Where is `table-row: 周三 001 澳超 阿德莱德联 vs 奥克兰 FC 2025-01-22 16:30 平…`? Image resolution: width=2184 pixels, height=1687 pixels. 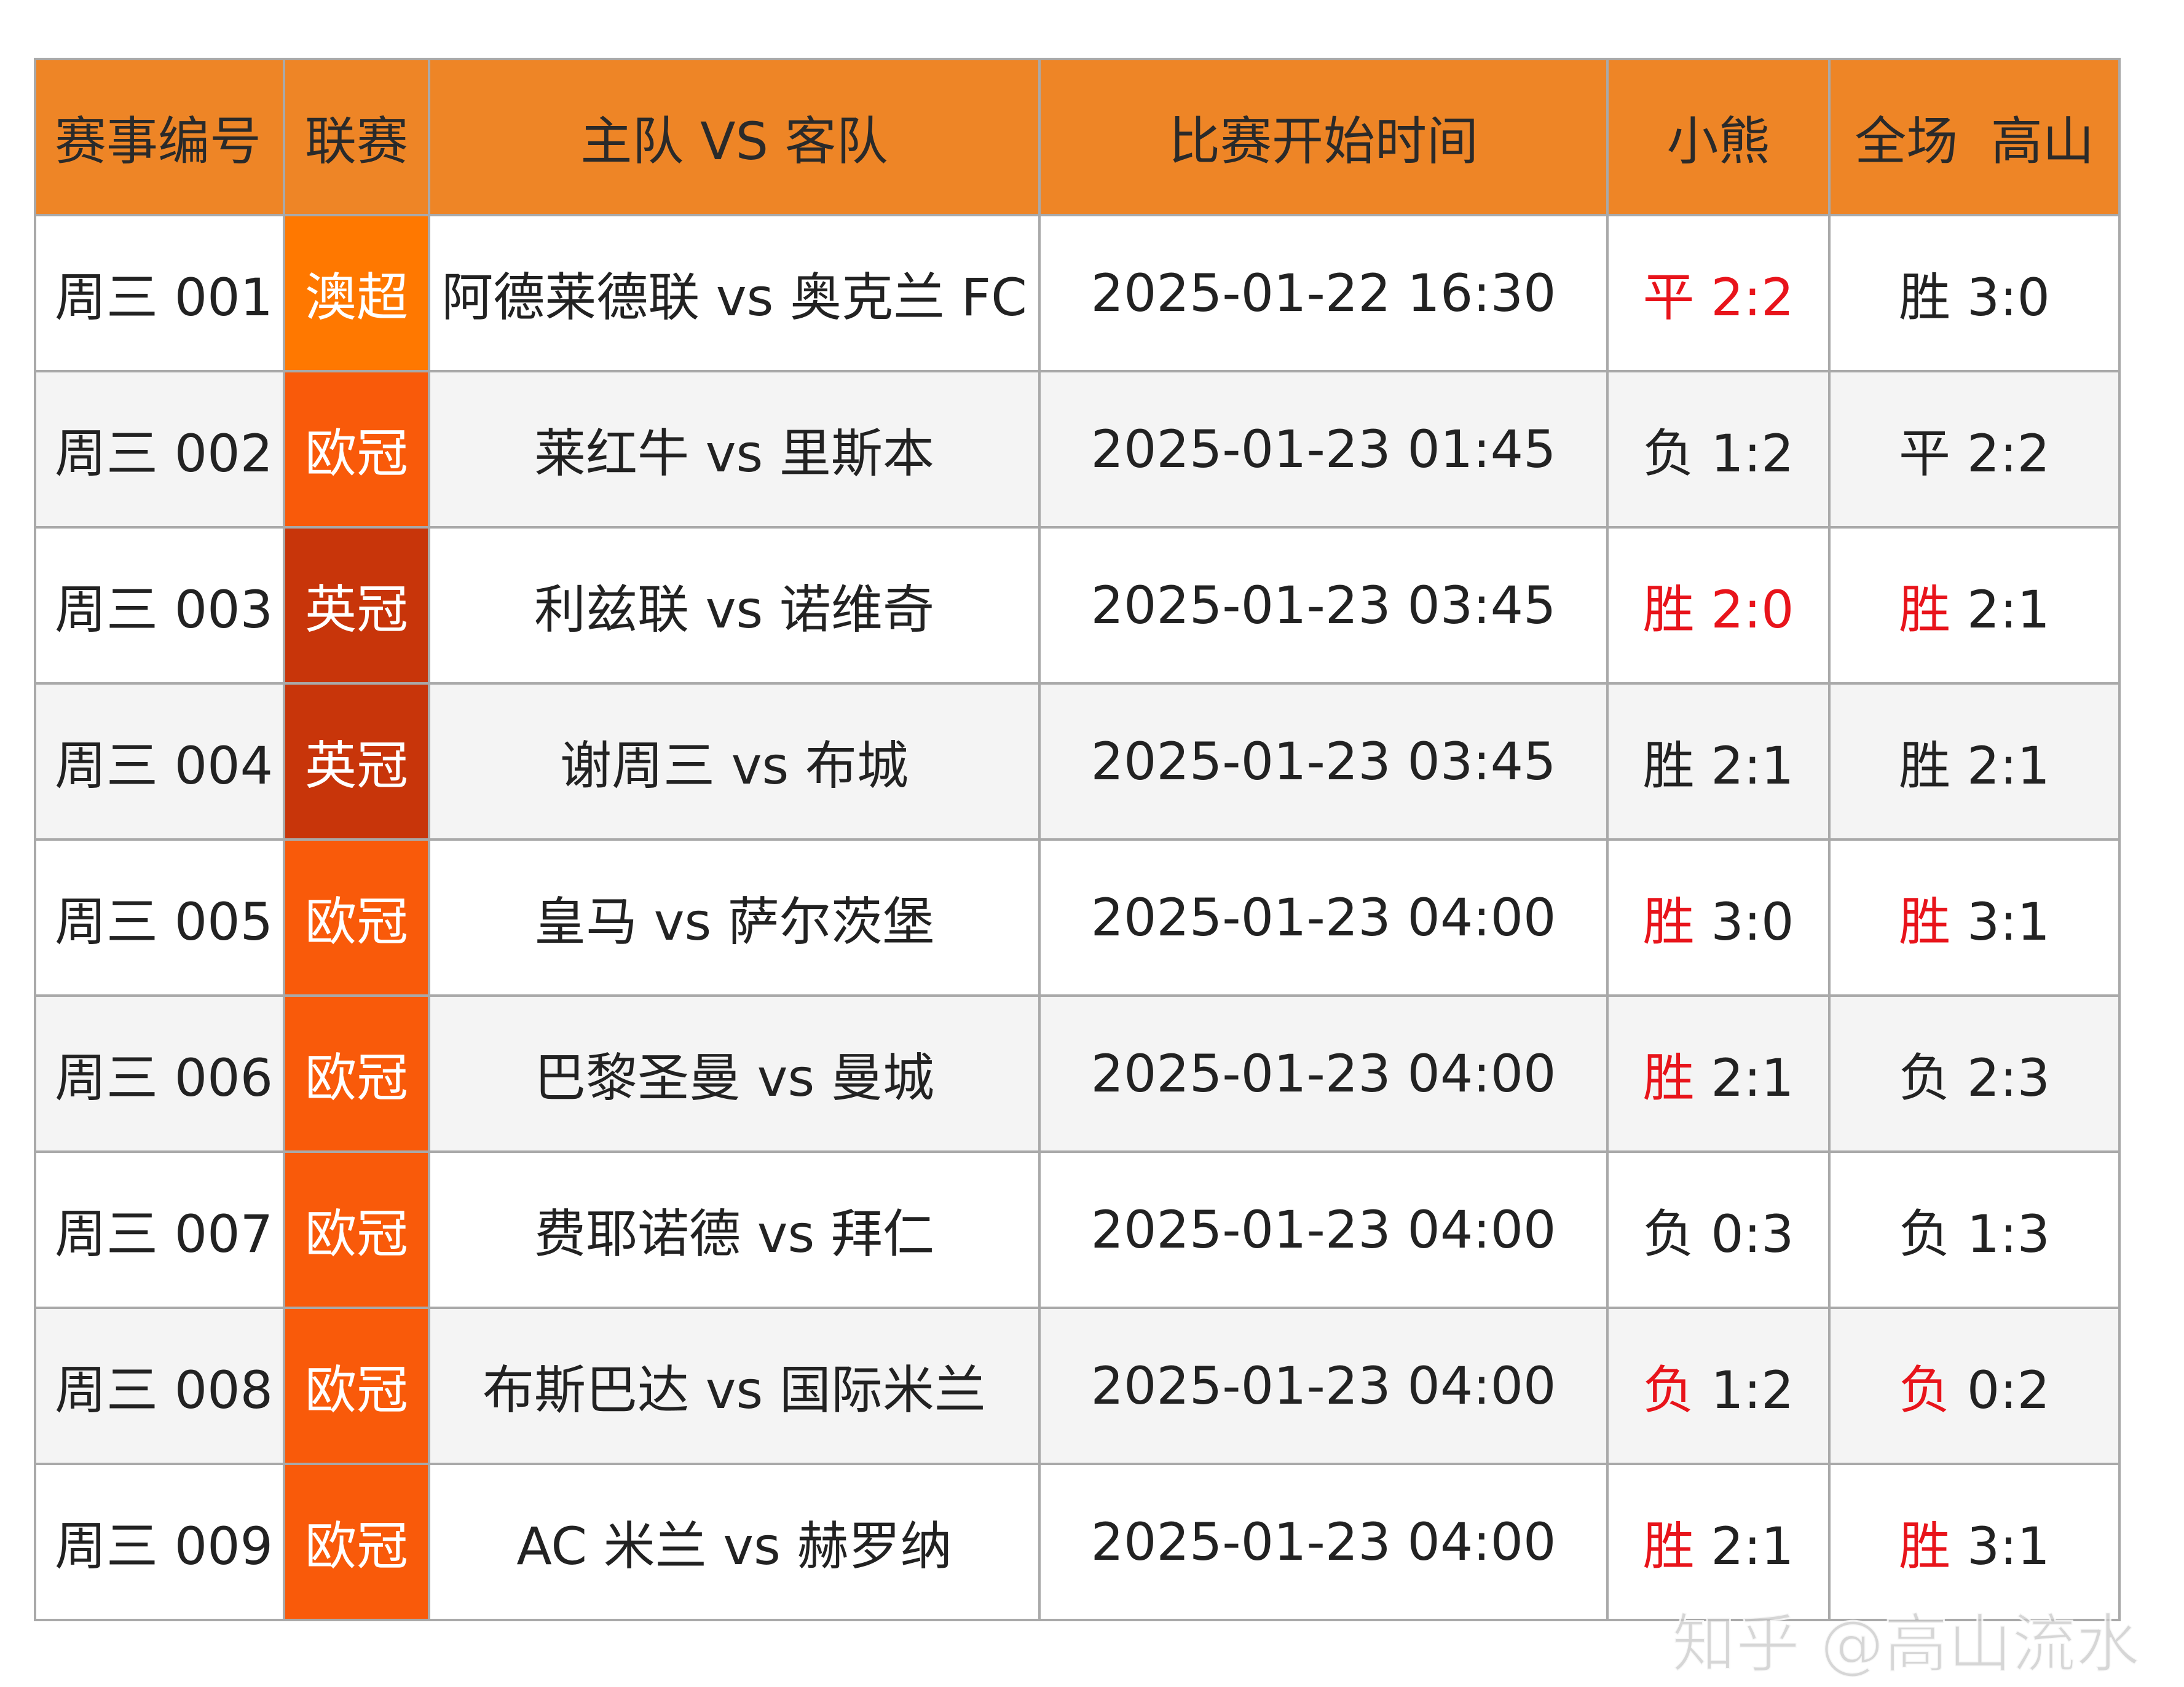 table-row: 周三 001 澳超 阿德莱德联 vs 奥克兰 FC 2025-01-22 16:30 平… is located at coordinates (1077, 293).